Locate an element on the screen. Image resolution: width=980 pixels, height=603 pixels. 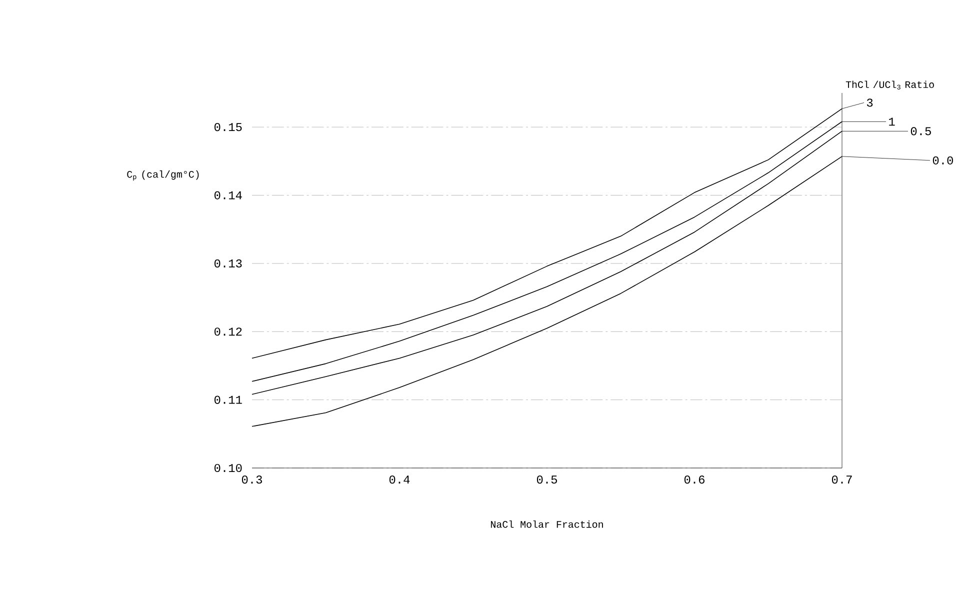
legend-label: 1 is located at coordinates (892, 122).